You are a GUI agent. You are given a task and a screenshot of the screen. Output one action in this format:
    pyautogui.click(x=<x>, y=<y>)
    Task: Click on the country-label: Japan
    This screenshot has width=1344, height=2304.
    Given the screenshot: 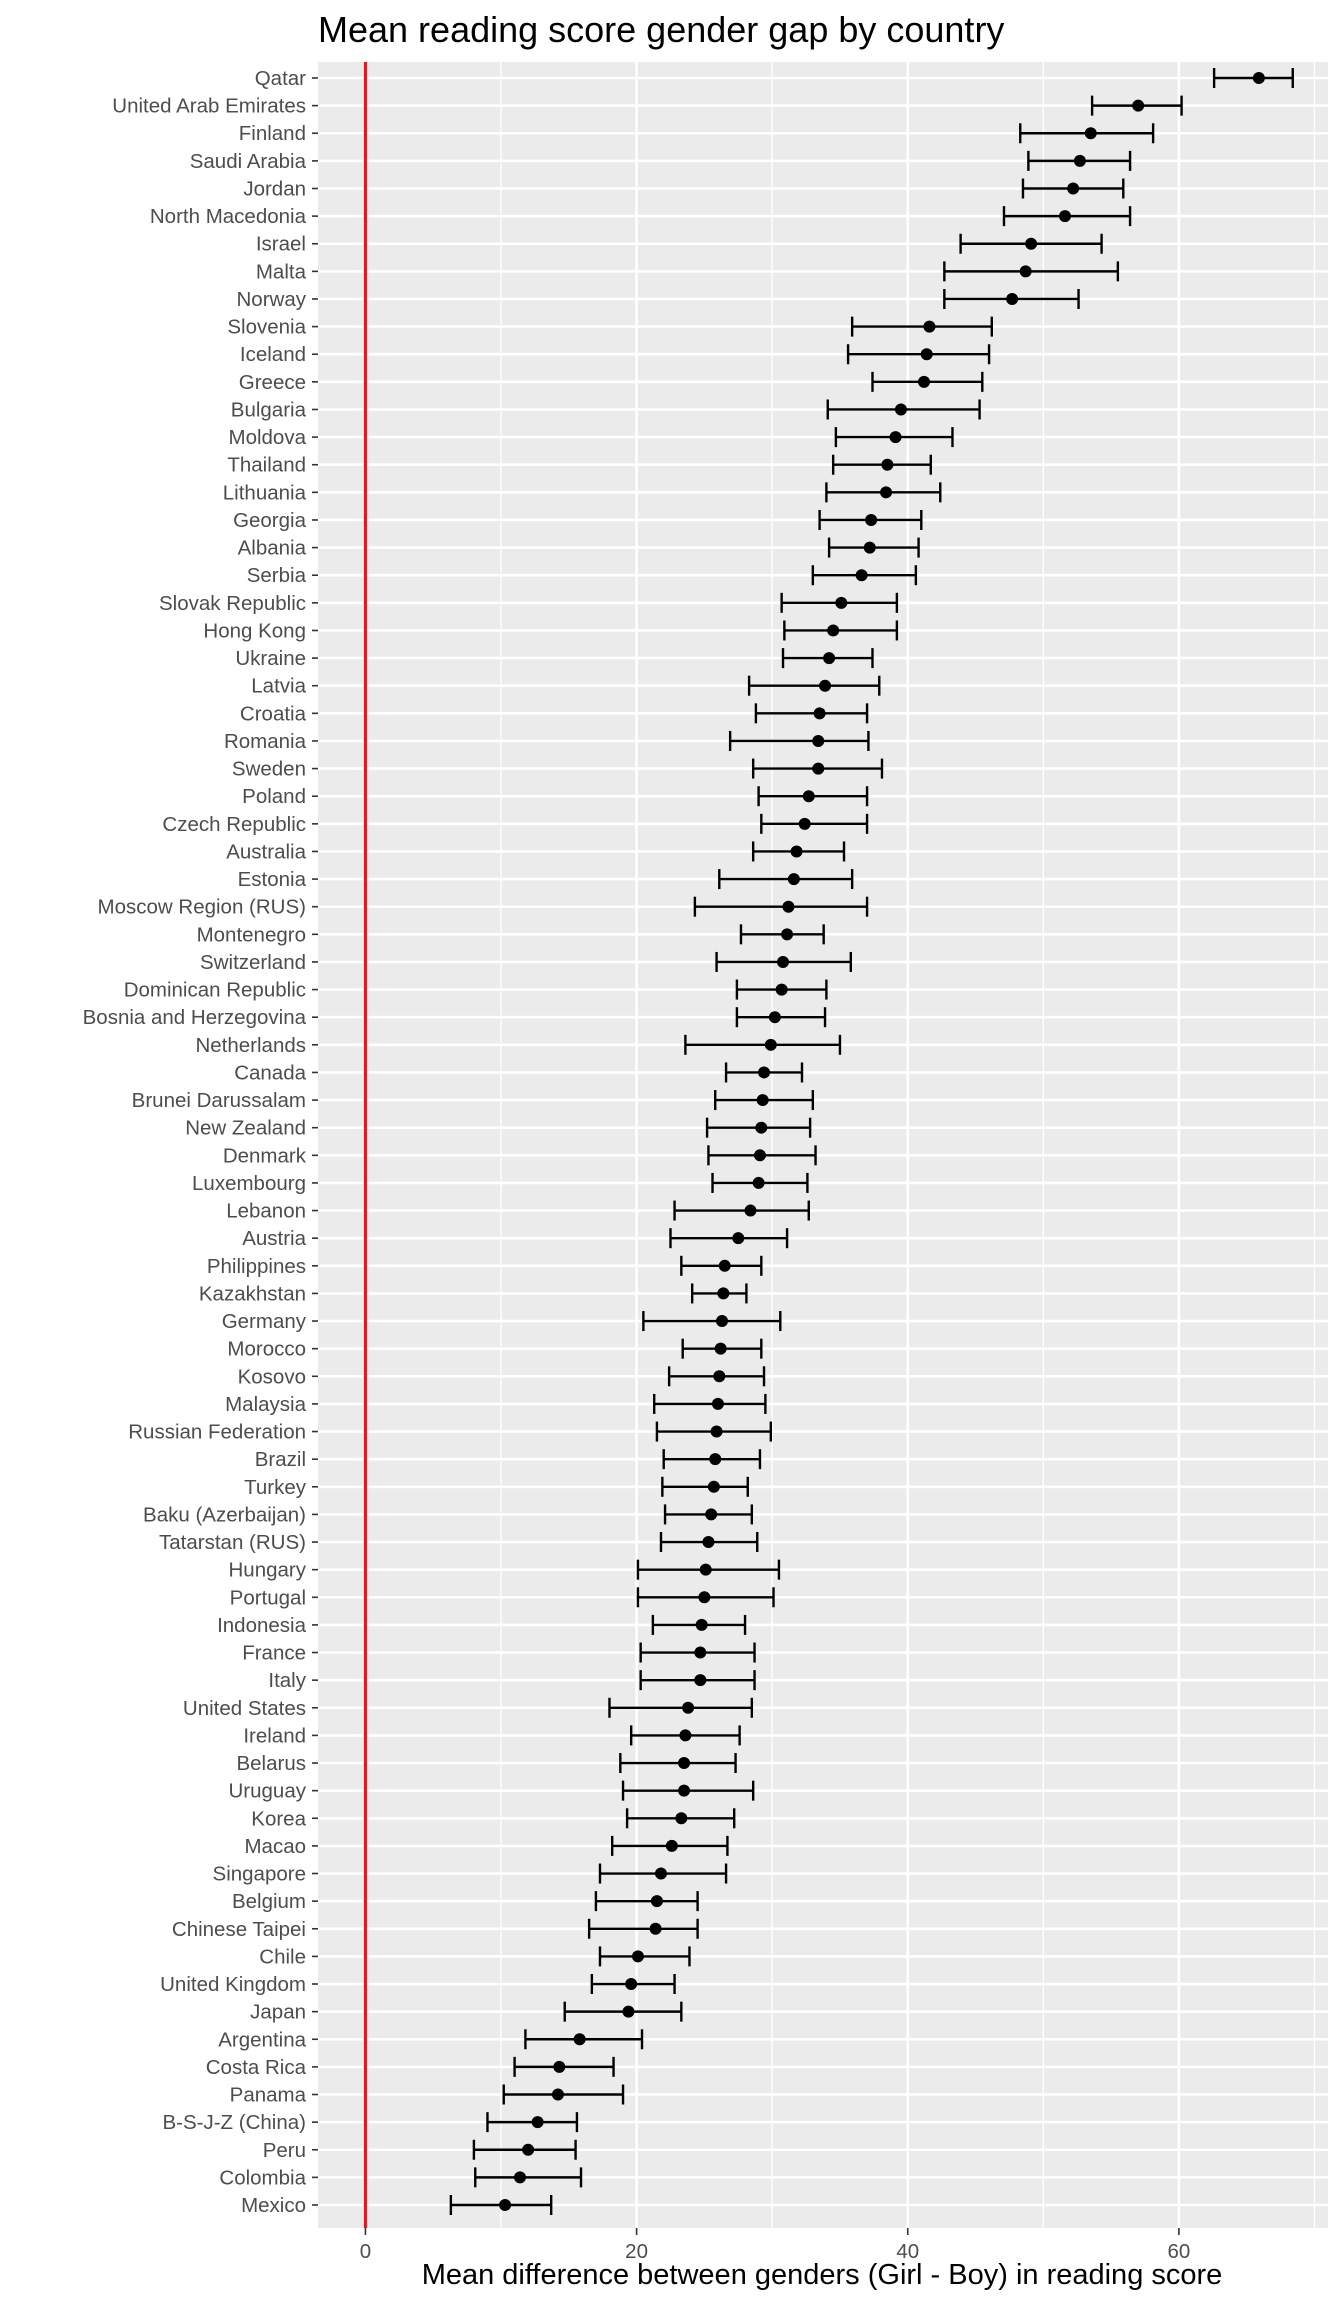 What is the action you would take?
    pyautogui.click(x=278, y=2012)
    